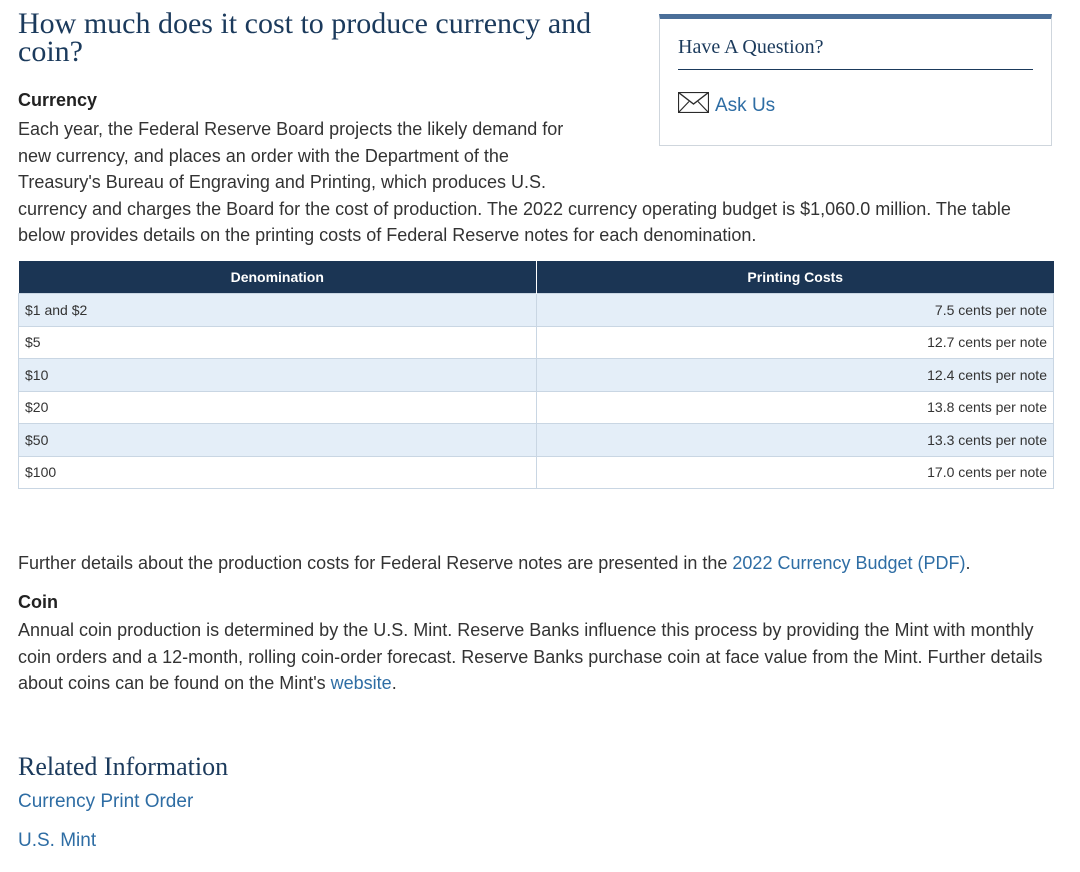 This screenshot has width=1080, height=872. I want to click on have-a-question-title: Have A Question?, so click(751, 47).